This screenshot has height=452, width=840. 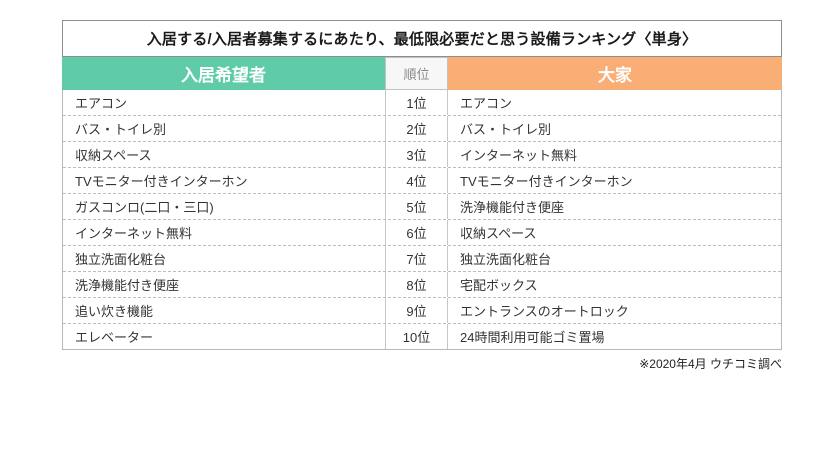 I want to click on rank-cell: 9位, so click(x=416, y=310).